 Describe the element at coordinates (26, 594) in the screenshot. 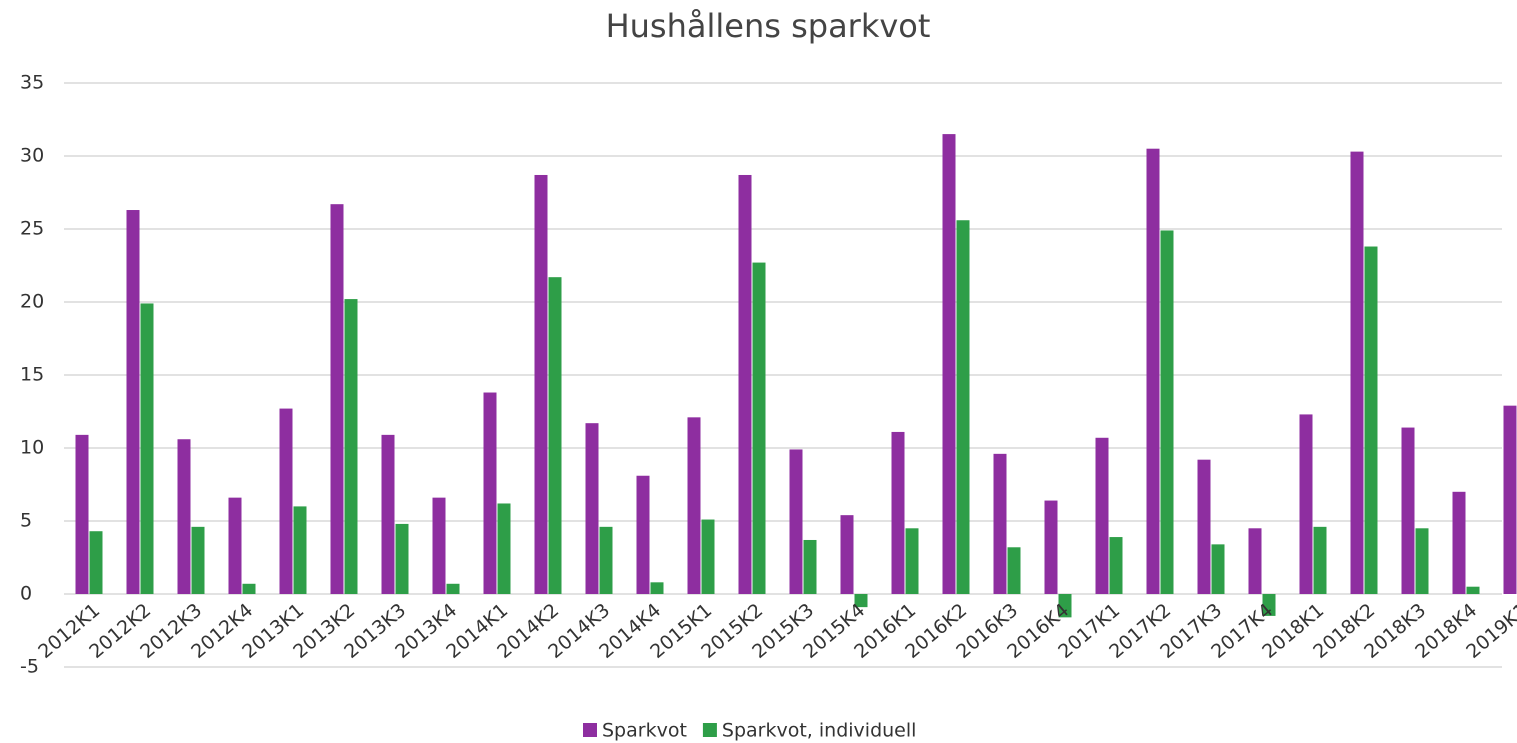

I see `y-tick-label: 0` at that location.